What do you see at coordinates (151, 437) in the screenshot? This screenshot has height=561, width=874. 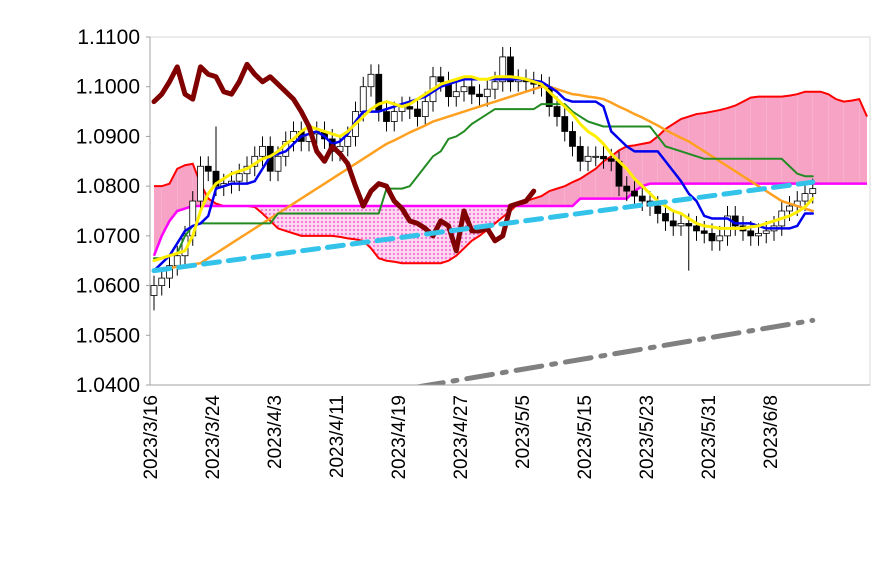 I see `x-tick-label: 2023/3/16` at bounding box center [151, 437].